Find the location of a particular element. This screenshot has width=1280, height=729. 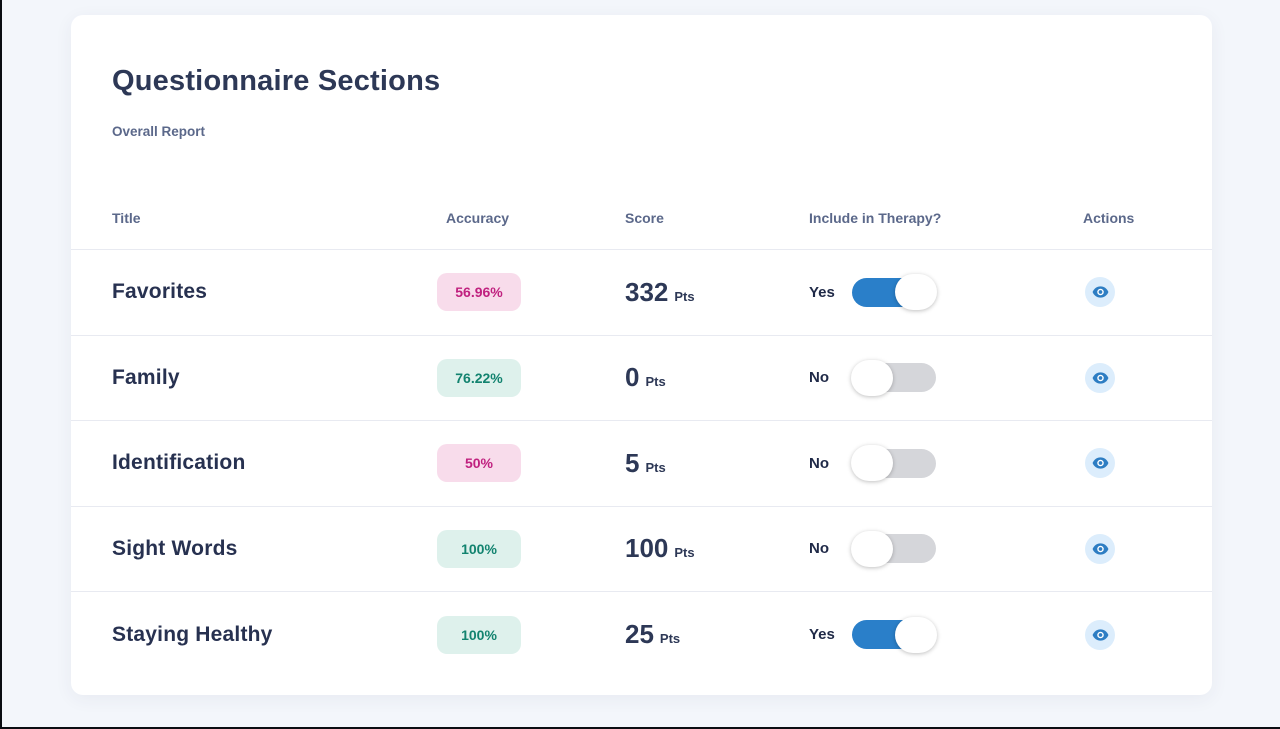

score-value: 5 is located at coordinates (632, 462).